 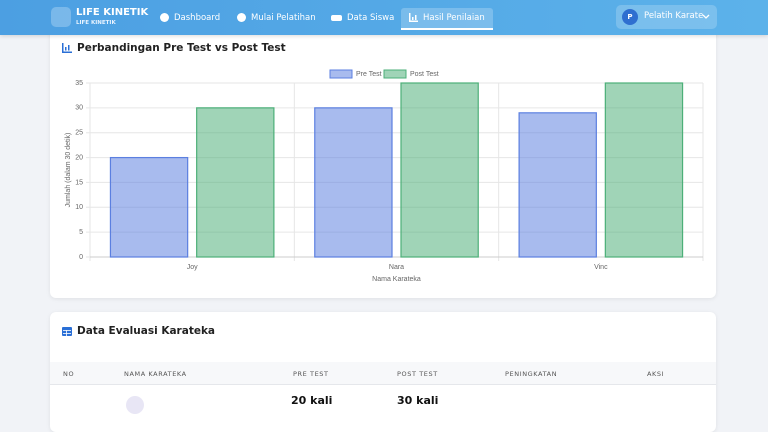 What do you see at coordinates (601, 267) in the screenshot?
I see `x-tick-label: Vinc` at bounding box center [601, 267].